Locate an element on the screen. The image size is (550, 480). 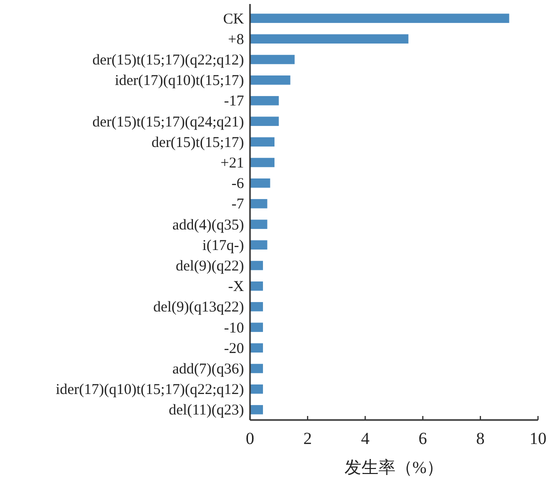
y-tick-label: ider(17)(q10)t(15;17) is located at coordinates (179, 81).